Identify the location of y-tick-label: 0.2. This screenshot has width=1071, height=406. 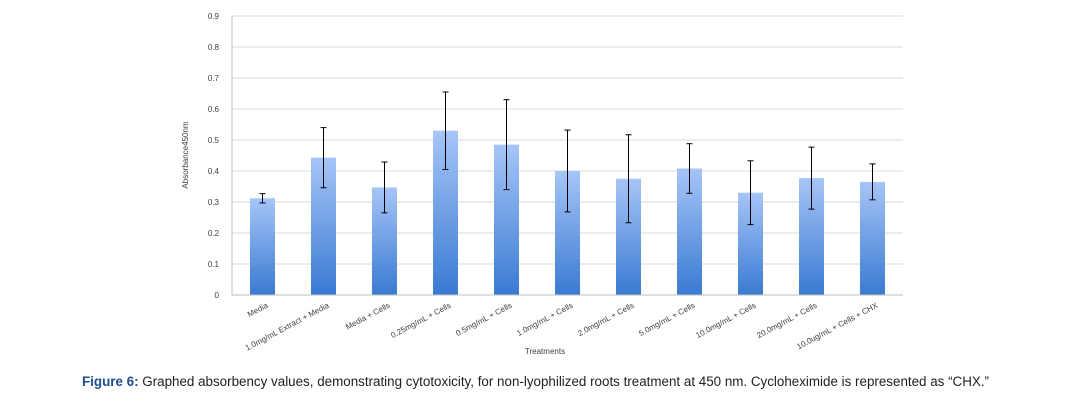
(214, 233).